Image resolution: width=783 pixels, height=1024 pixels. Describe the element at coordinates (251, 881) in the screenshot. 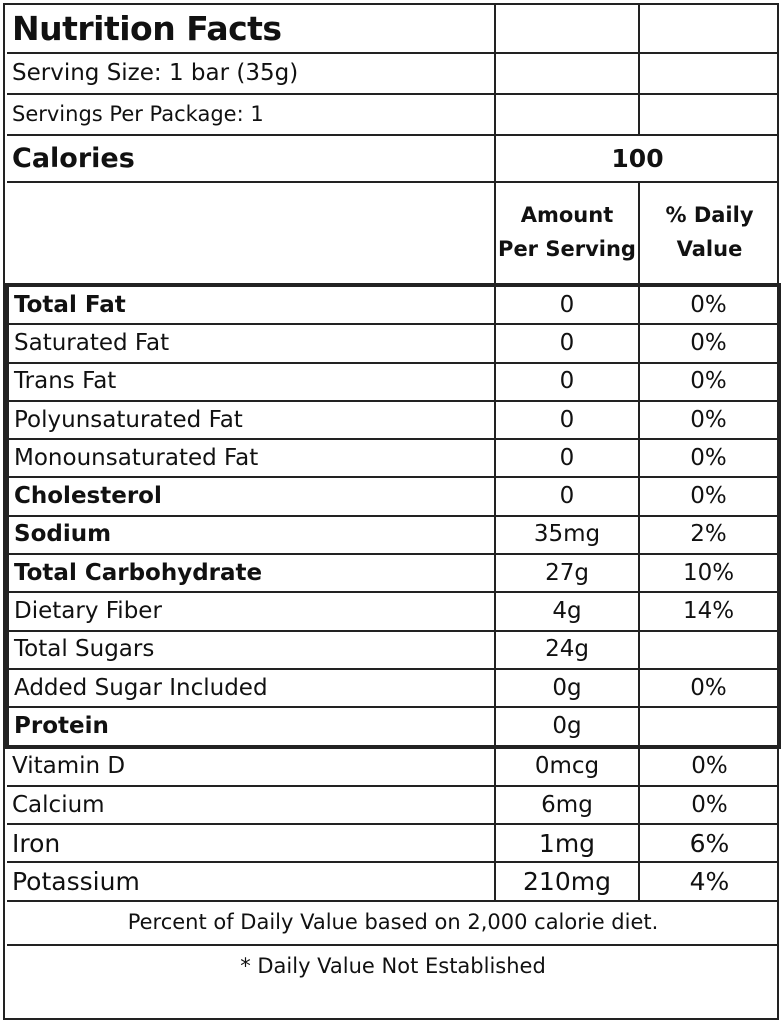

I see `vitamin-name: Potassium` at that location.